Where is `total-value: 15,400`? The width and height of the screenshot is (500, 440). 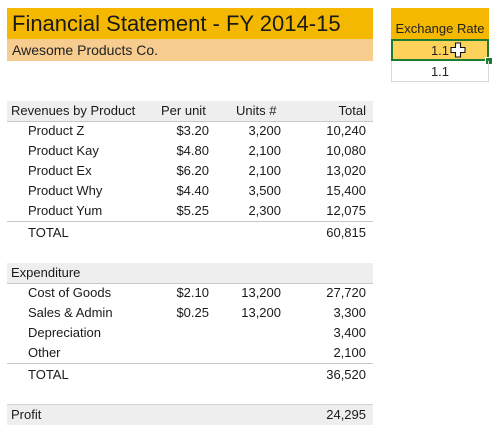 total-value: 15,400 is located at coordinates (346, 190).